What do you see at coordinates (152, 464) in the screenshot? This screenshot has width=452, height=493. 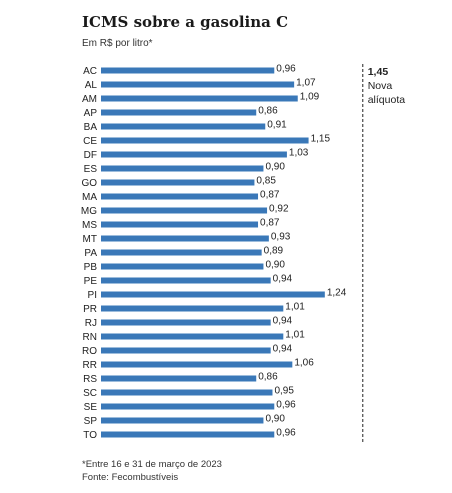 I see `footnote: *Entre 16 e 31 de março de 2023` at bounding box center [152, 464].